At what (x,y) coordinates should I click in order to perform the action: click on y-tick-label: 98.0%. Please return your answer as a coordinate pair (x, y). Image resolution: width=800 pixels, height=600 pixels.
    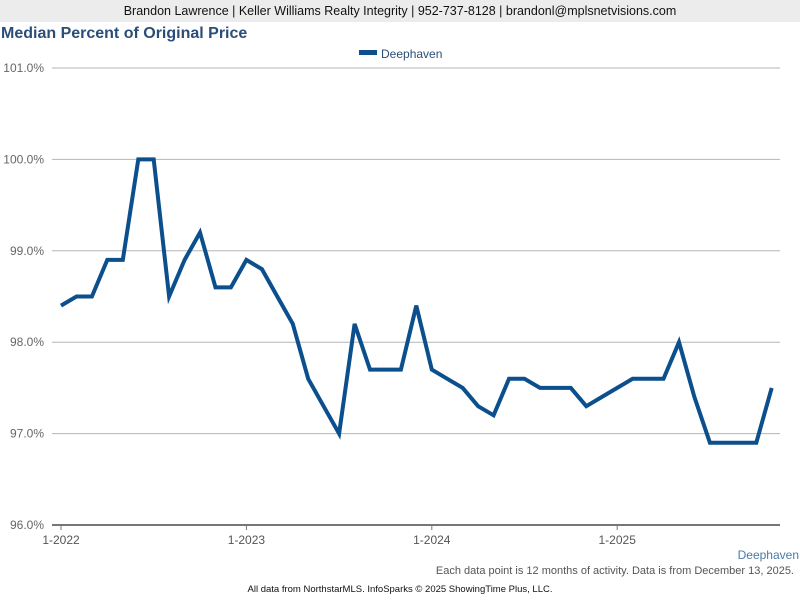
    Looking at the image, I should click on (27, 342).